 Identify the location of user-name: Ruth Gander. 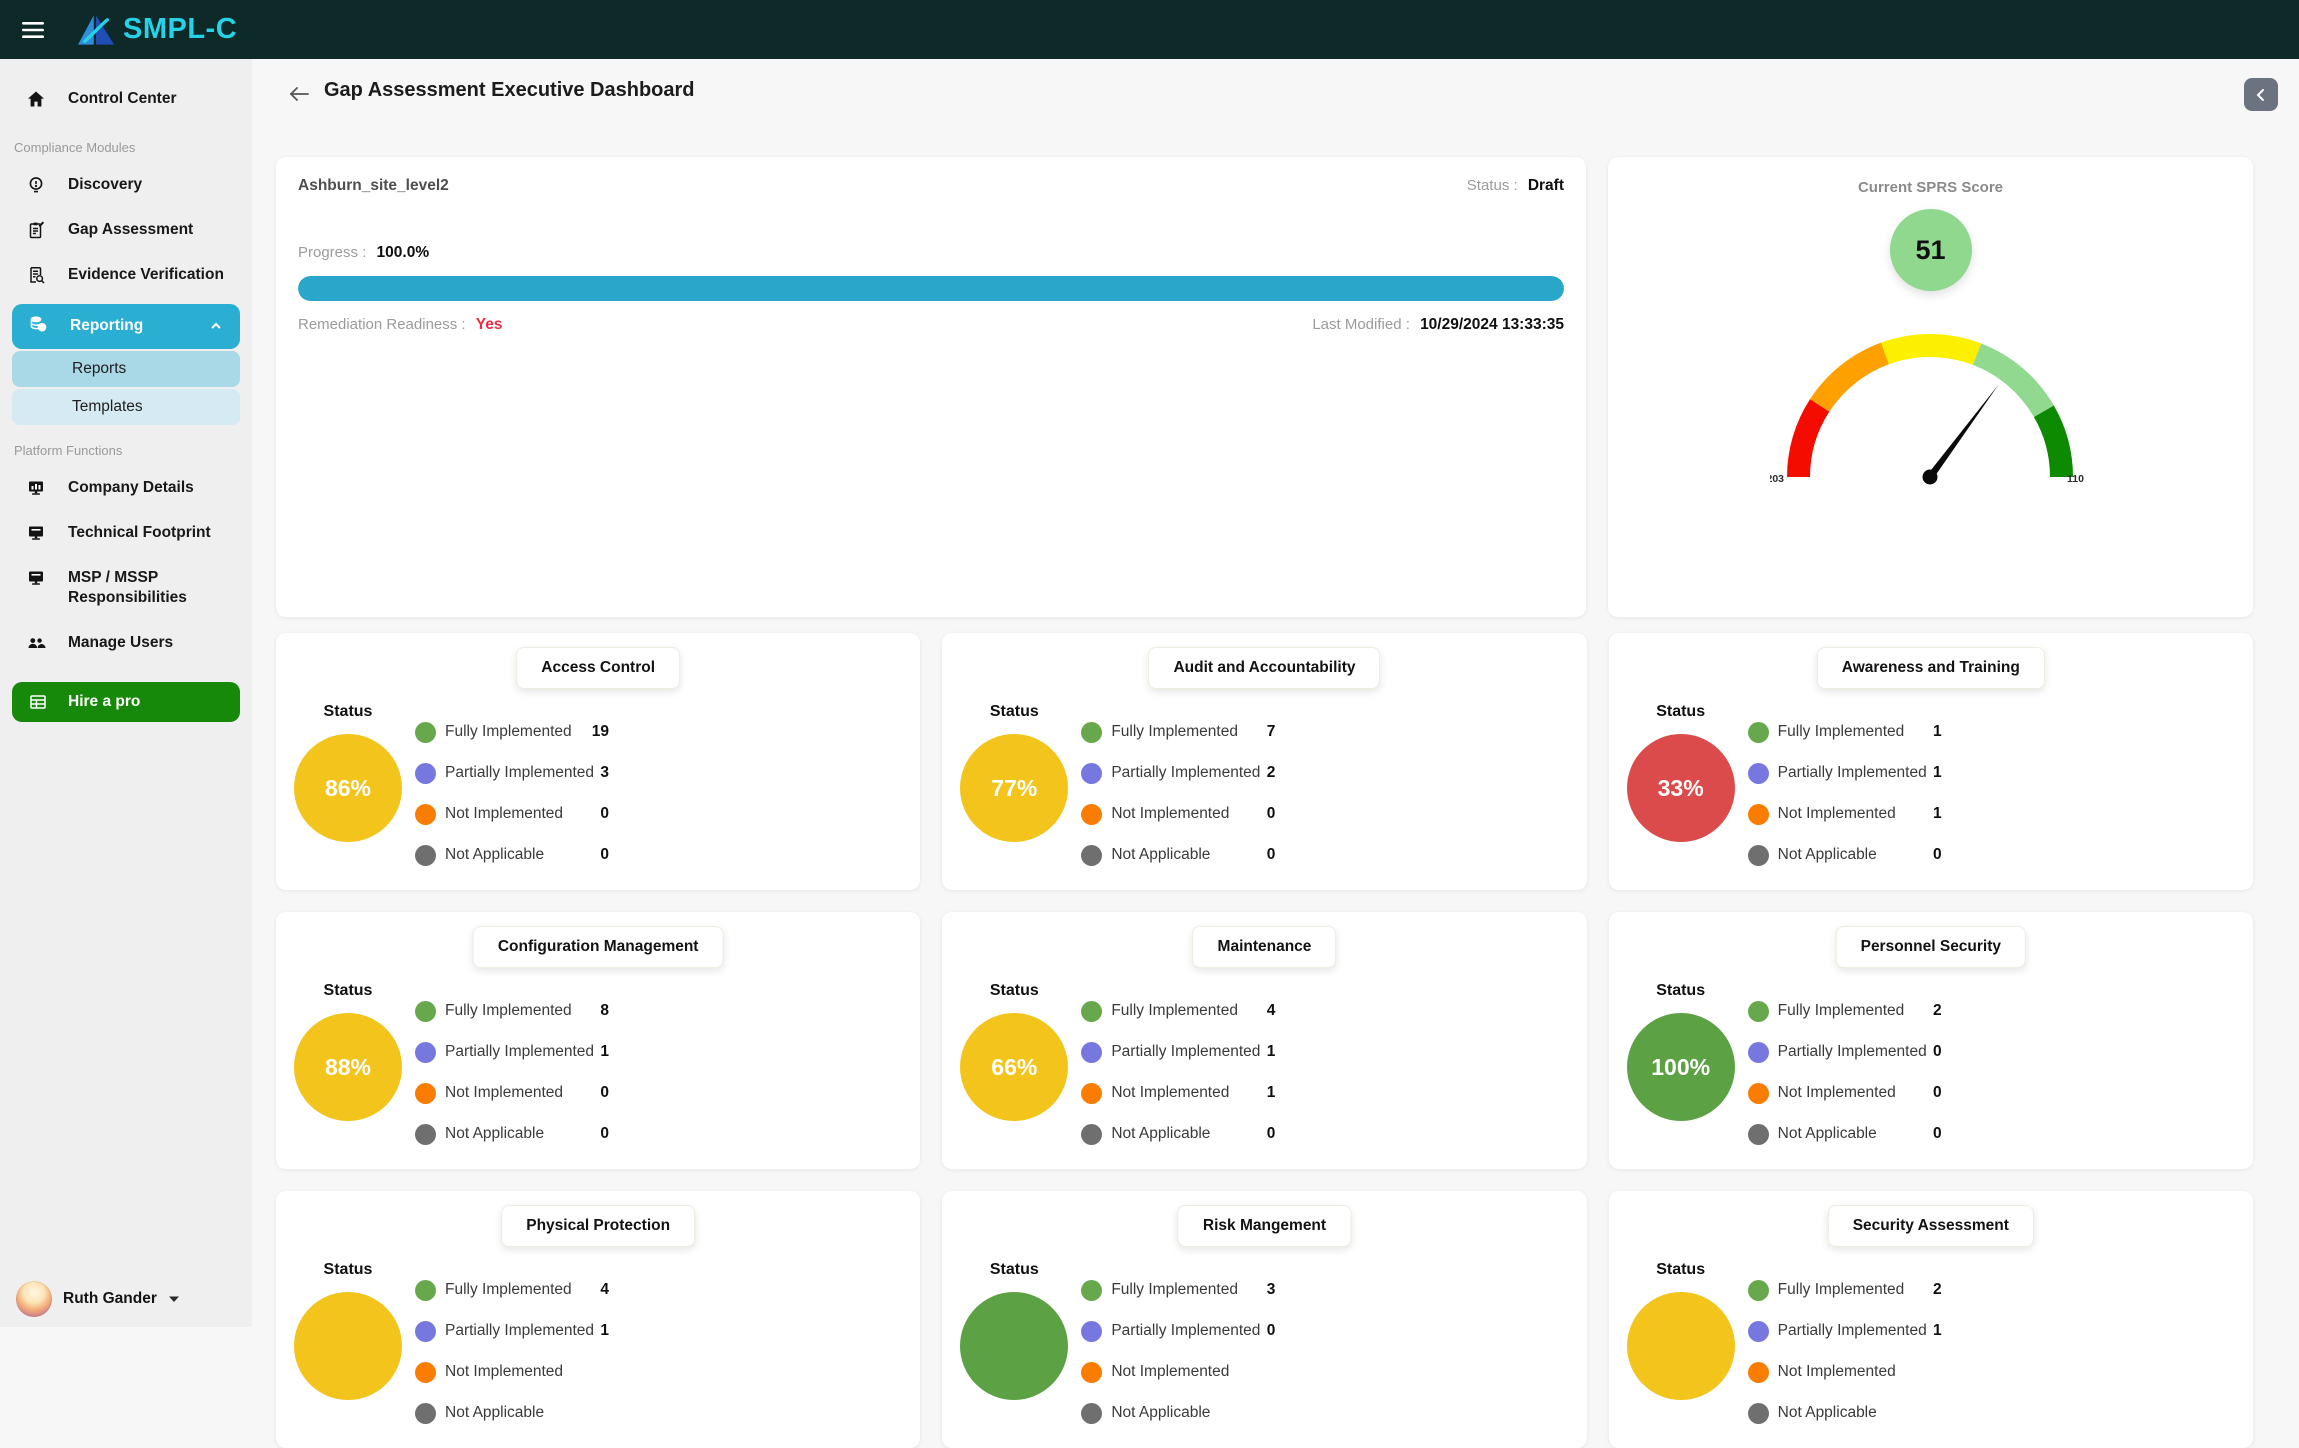
(110, 1298).